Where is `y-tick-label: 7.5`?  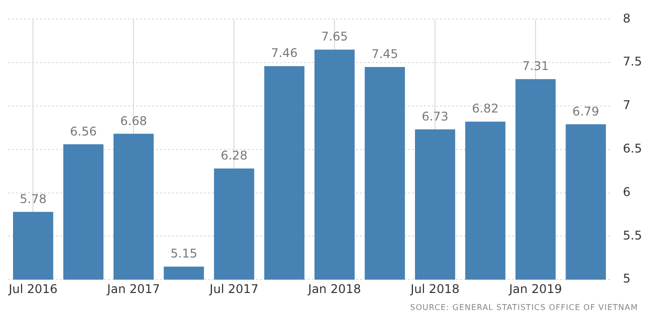
y-tick-label: 7.5 is located at coordinates (632, 61).